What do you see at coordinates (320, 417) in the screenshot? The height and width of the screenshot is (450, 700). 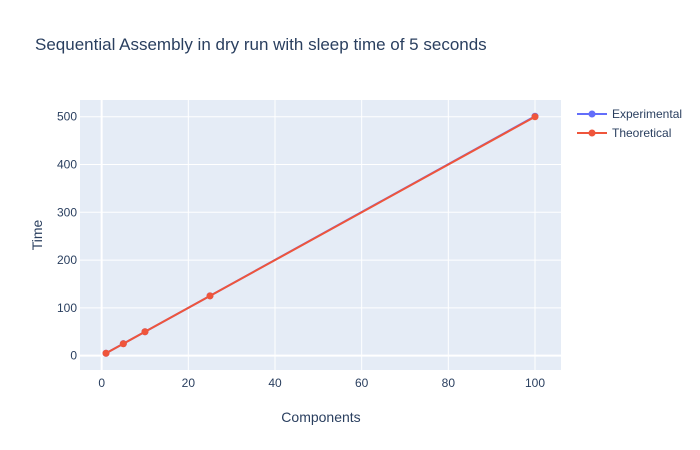 I see `x-axis-title: Components` at bounding box center [320, 417].